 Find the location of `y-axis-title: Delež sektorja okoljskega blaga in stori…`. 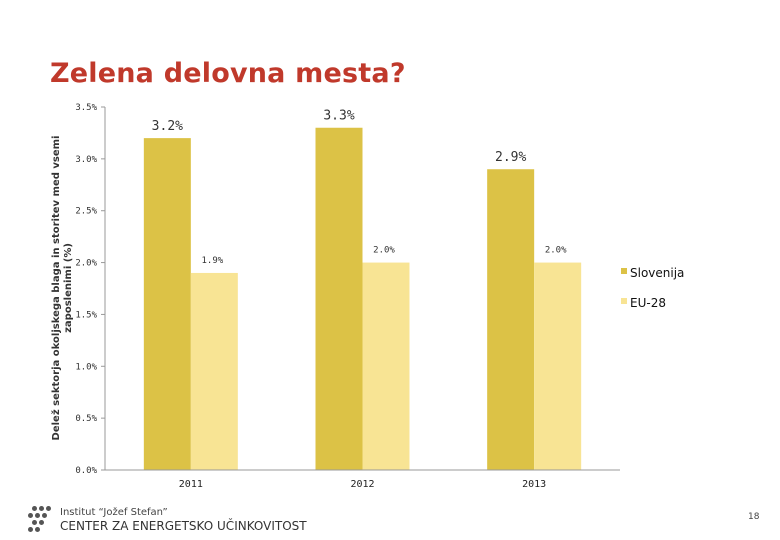

y-axis-title: Delež sektorja okoljskega blaga in stori… is located at coordinates (62, 288).